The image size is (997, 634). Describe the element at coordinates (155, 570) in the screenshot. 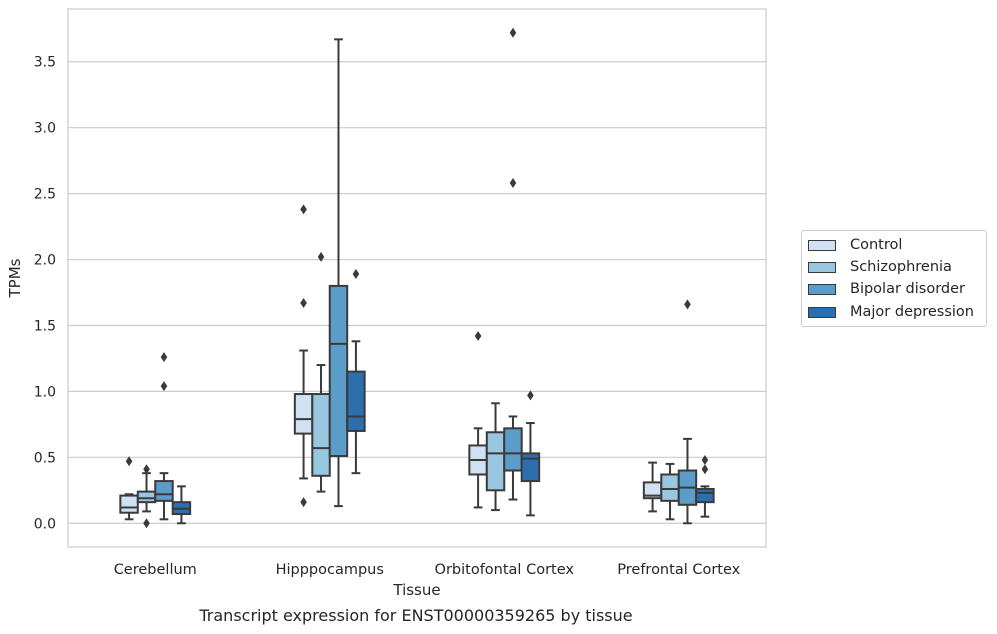

I see `x-tick-label: Cerebellum` at that location.